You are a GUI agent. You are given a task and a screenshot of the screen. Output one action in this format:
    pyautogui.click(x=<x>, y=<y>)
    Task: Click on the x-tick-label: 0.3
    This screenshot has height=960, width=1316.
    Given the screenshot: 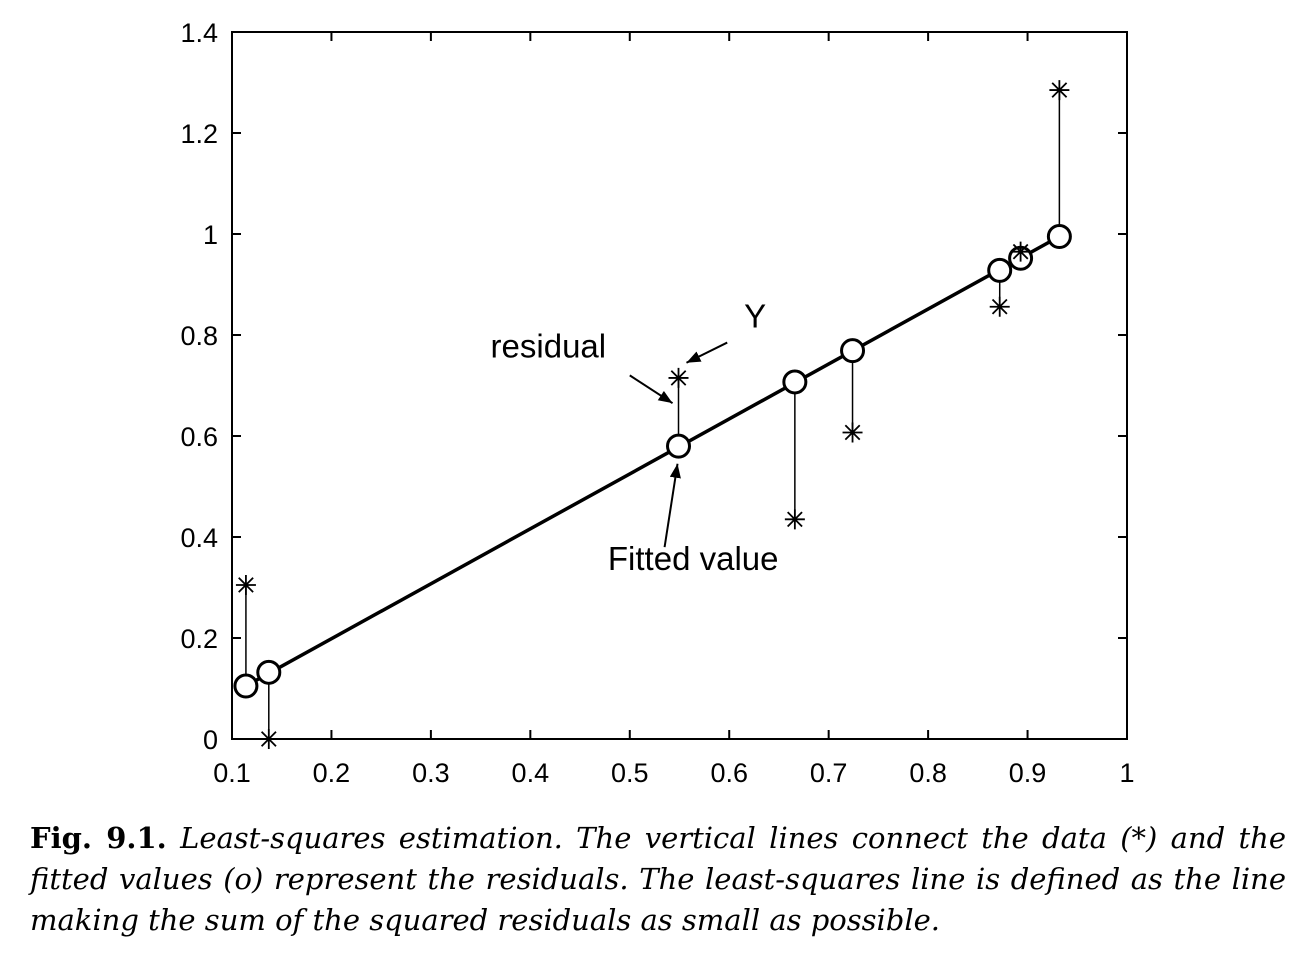 What is the action you would take?
    pyautogui.click(x=431, y=773)
    